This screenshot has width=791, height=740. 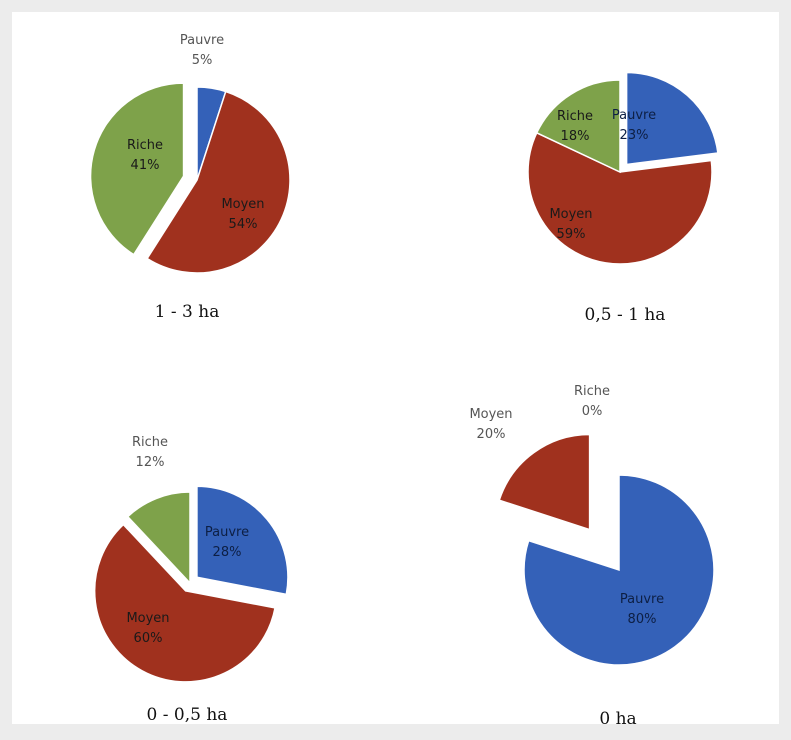 I want to click on chart-caption: 1 - 3 ha, so click(x=187, y=312).